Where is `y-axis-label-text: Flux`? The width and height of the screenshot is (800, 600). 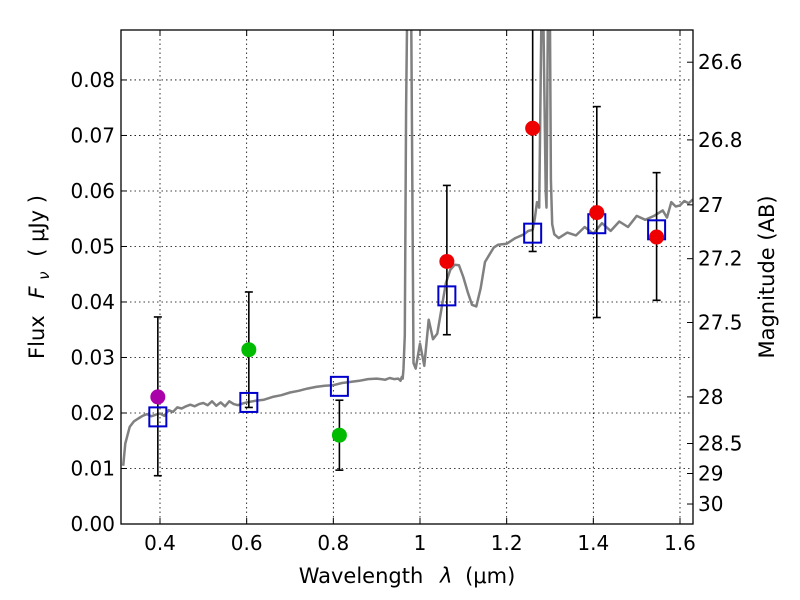
y-axis-label-text: Flux is located at coordinates (37, 337).